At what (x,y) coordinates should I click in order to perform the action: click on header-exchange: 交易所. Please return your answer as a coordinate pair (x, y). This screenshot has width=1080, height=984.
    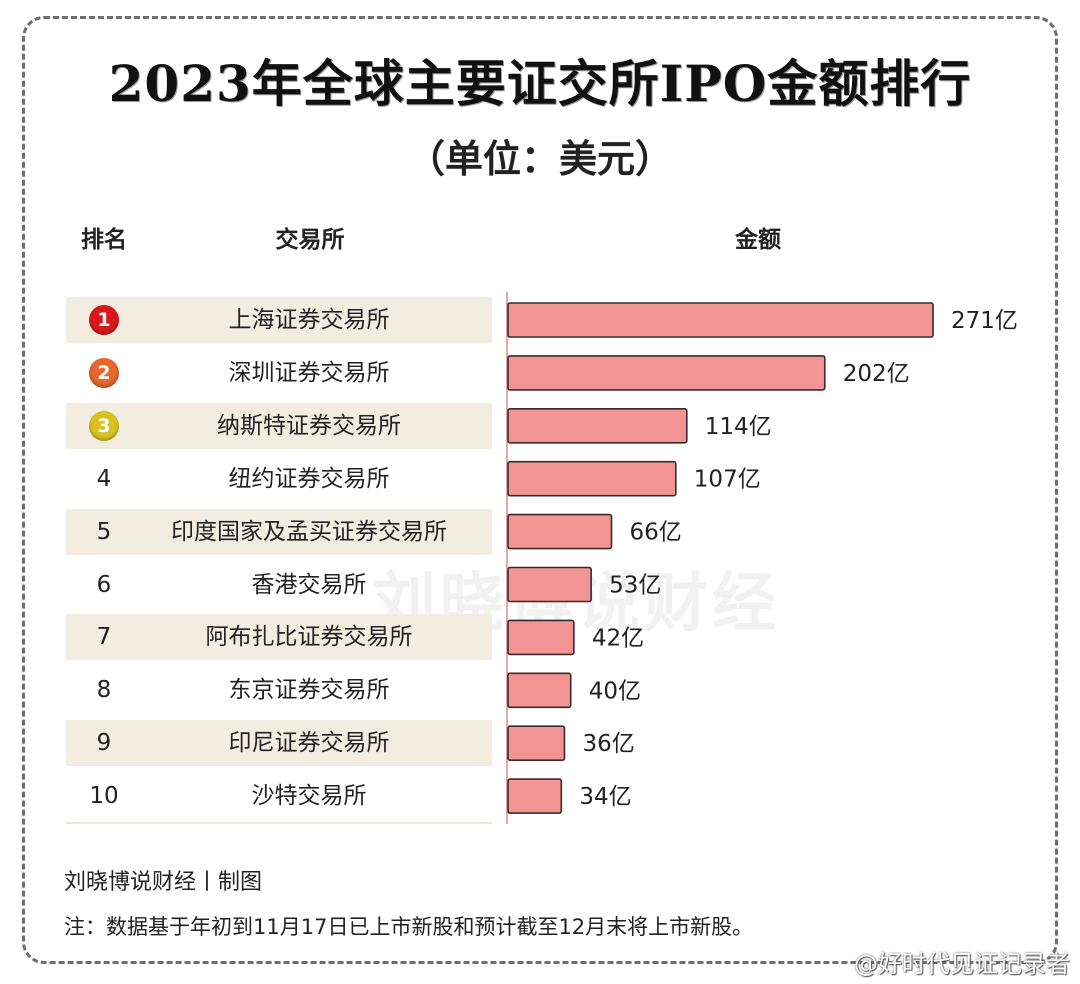
    Looking at the image, I should click on (310, 240).